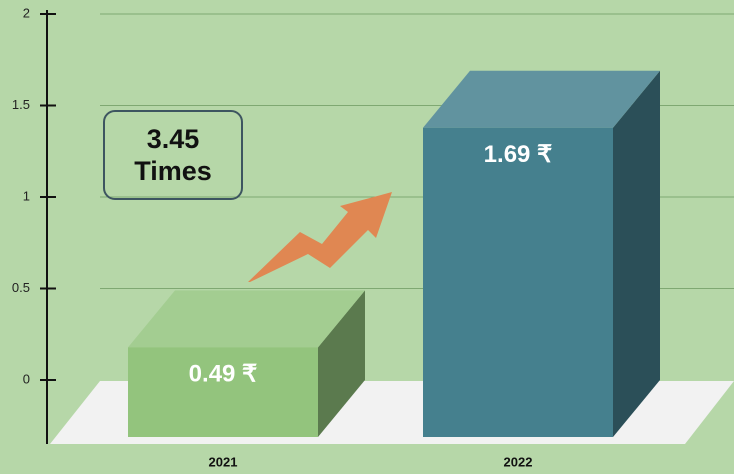 This screenshot has height=474, width=734. What do you see at coordinates (223, 392) in the screenshot?
I see `bar` at bounding box center [223, 392].